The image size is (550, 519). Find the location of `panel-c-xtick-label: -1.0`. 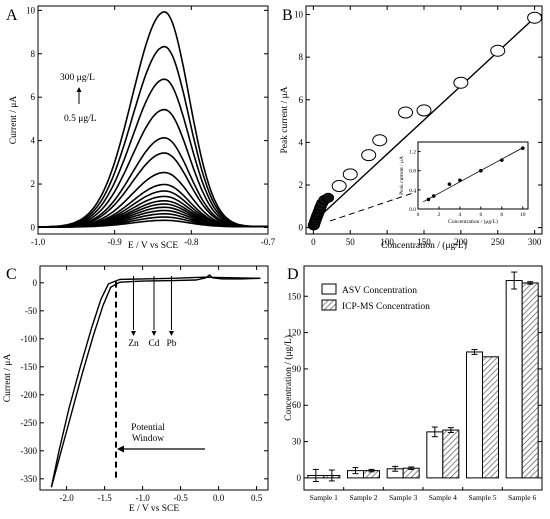

panel-c-xtick-label: -1.0 is located at coordinates (142, 498).